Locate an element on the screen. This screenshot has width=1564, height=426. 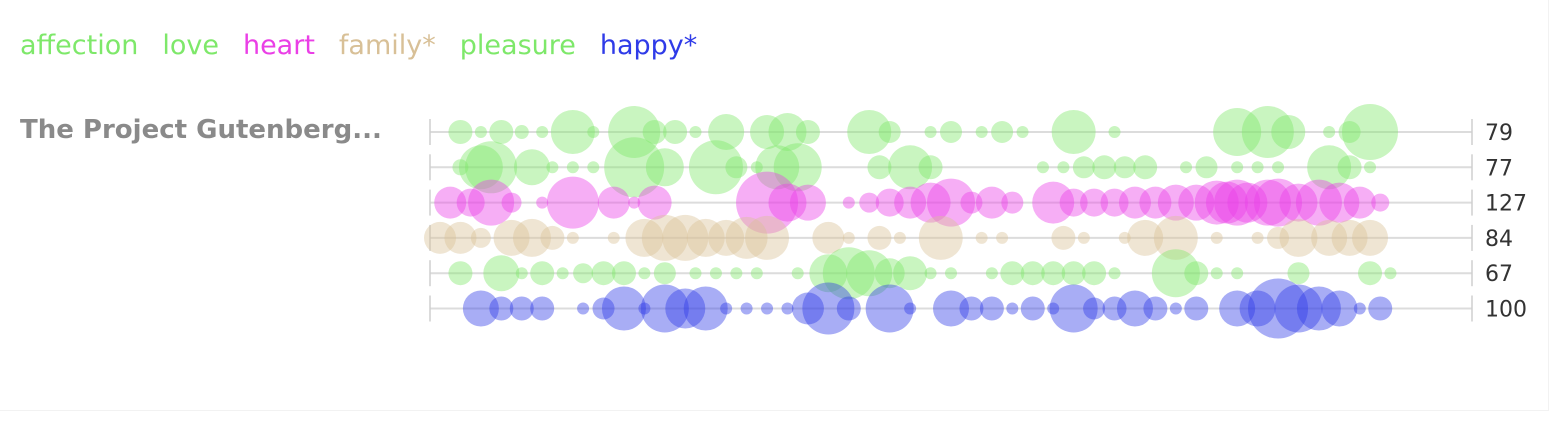
legend-item-affection: affection is located at coordinates (79, 45).